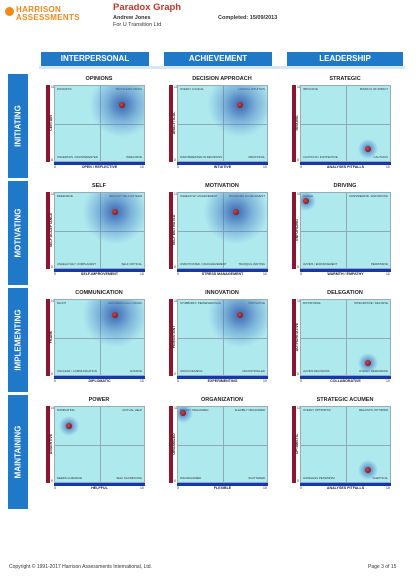 The image size is (416, 583). What do you see at coordinates (345, 186) in the screenshot?
I see `chart-title: DRIVING` at bounding box center [345, 186].